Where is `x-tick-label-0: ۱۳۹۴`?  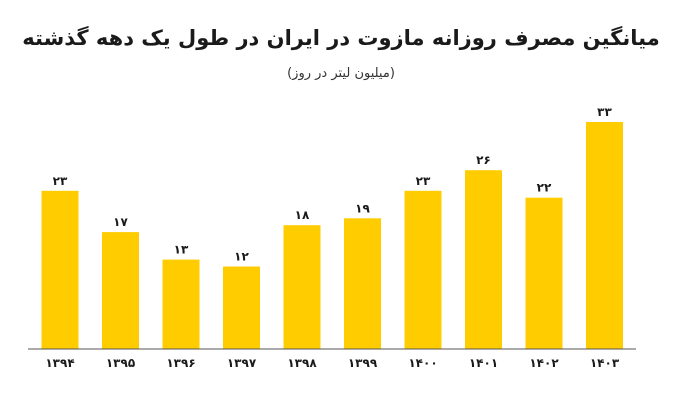
x-tick-label-0: ۱۳۹۴ is located at coordinates (59, 363).